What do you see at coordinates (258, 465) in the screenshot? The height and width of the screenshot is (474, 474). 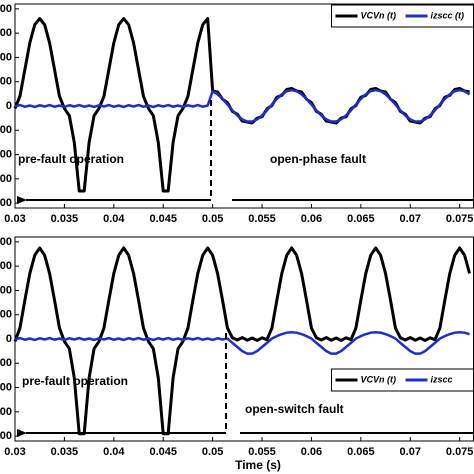 I see `x-axis-label: Time (s)` at bounding box center [258, 465].